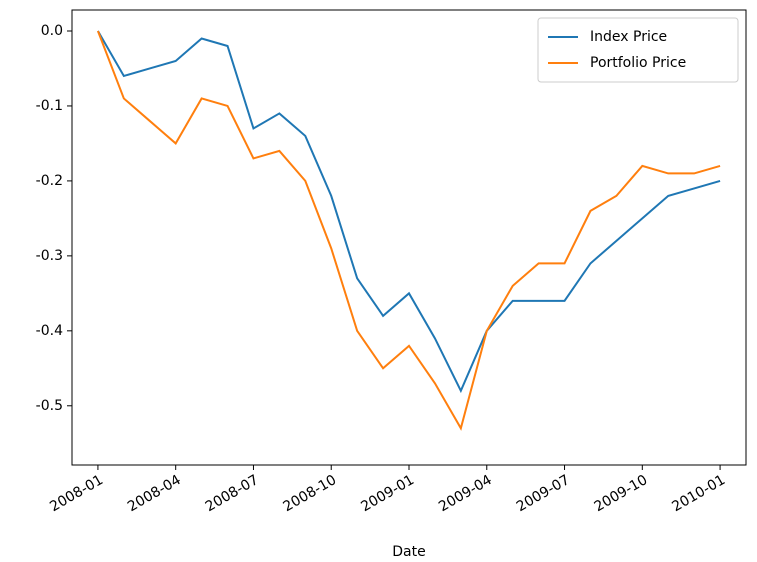 The height and width of the screenshot is (562, 757). Describe the element at coordinates (638, 63) in the screenshot. I see `legend-label: Portfolio Price` at that location.